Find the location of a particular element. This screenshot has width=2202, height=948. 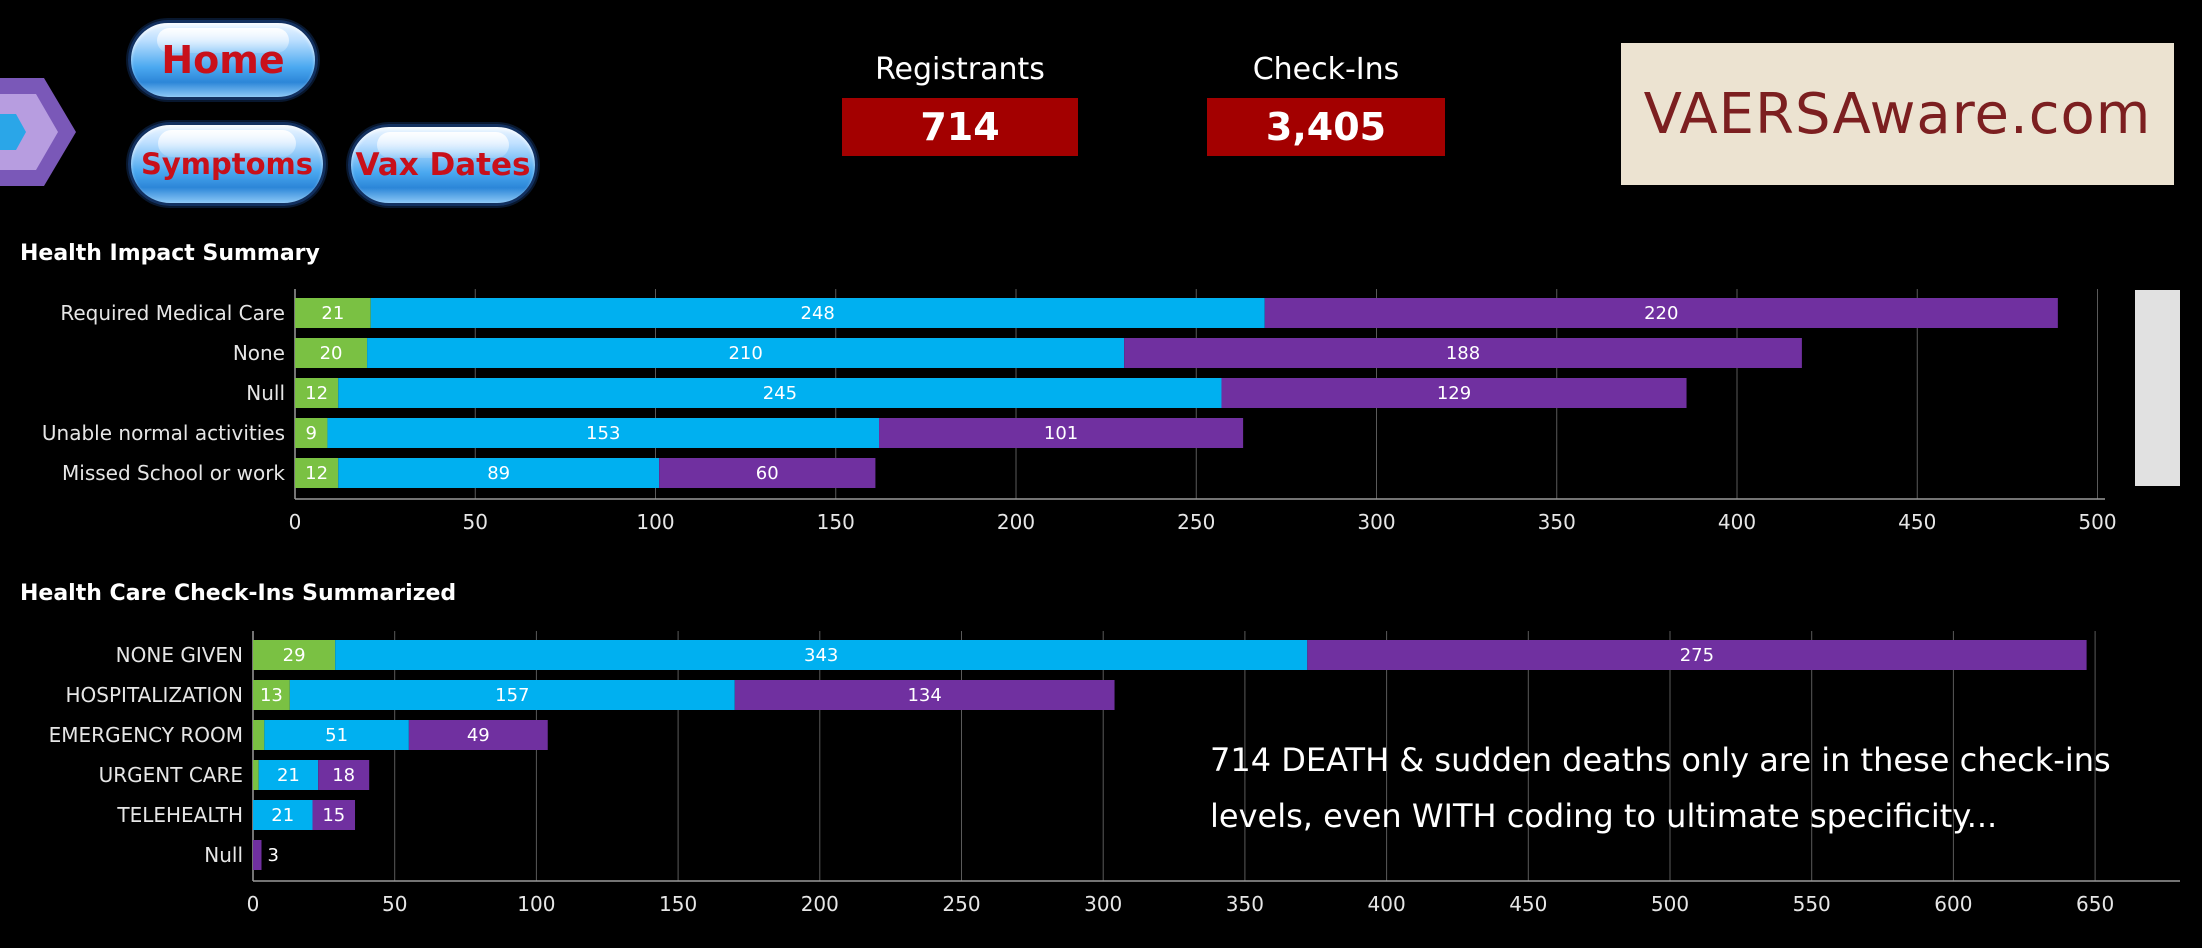

x-tick-label: 50 is located at coordinates (475, 522).